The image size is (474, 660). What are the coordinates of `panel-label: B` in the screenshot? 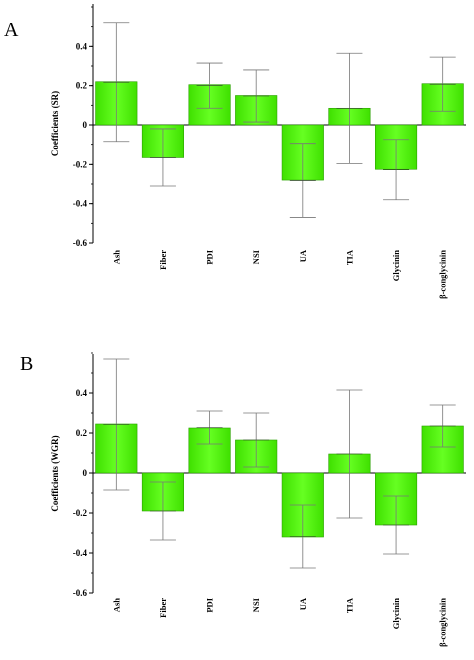 It's located at (26, 364).